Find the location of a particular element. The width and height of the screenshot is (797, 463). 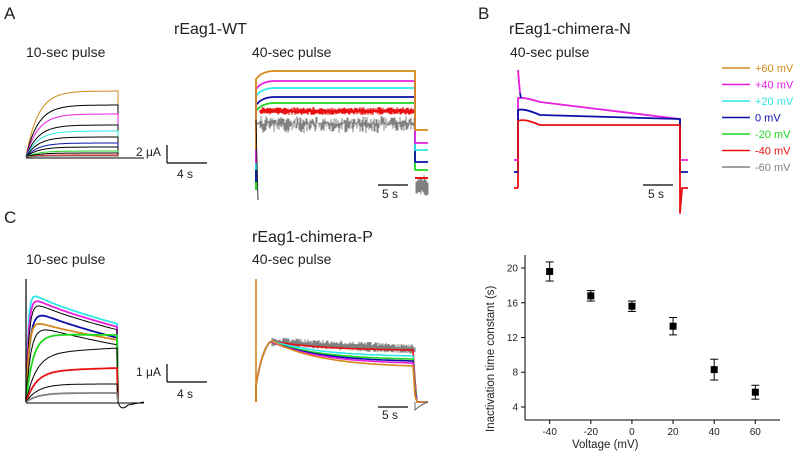

panel-b-label: 40-sec pulse is located at coordinates (550, 52).